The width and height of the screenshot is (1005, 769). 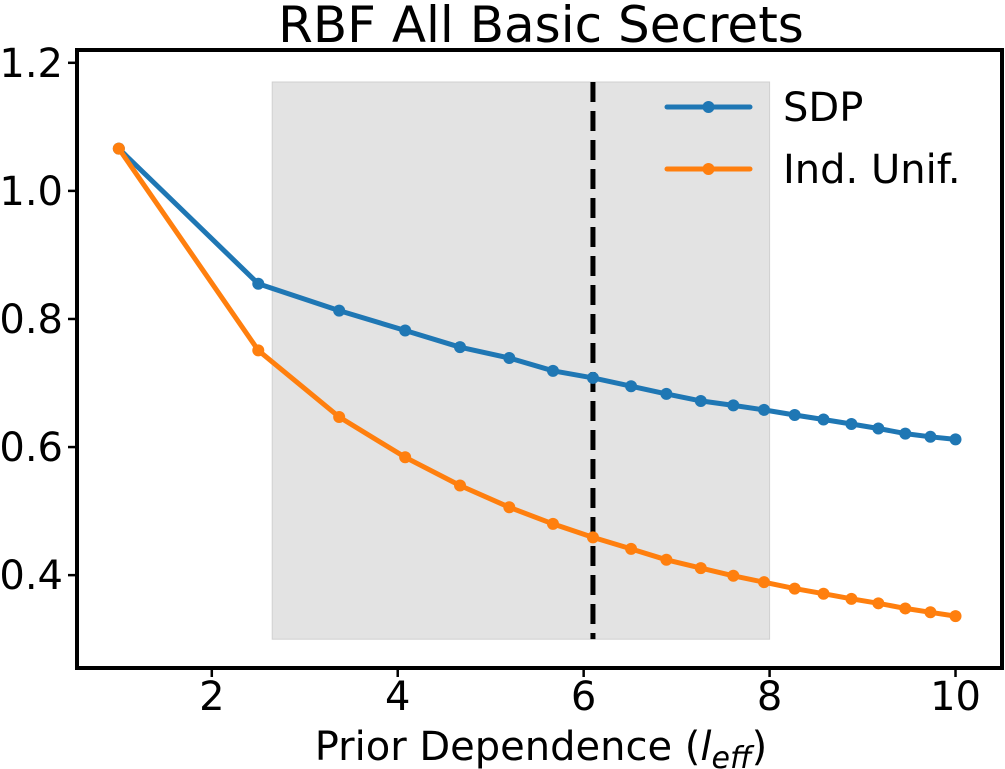 I want to click on x-tick-label: 8, so click(x=769, y=697).